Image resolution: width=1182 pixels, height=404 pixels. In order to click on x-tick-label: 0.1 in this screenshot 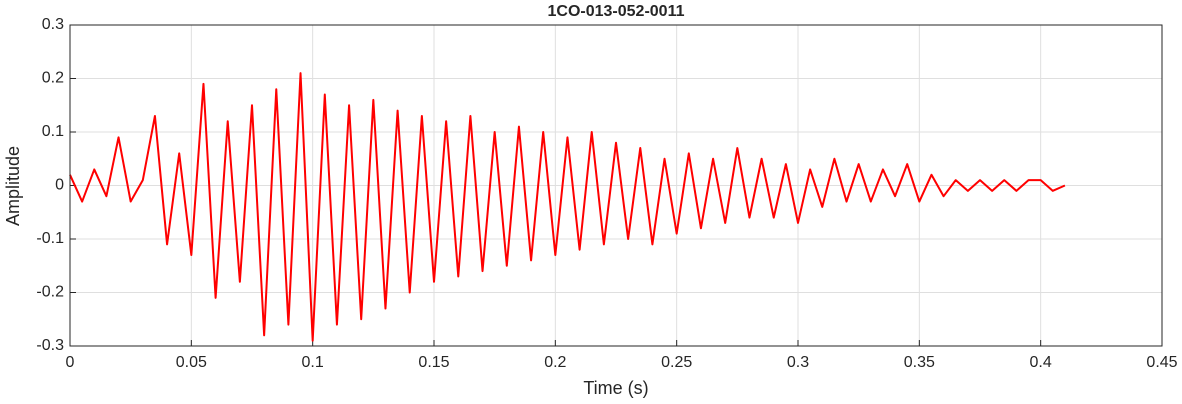, I will do `click(313, 362)`.